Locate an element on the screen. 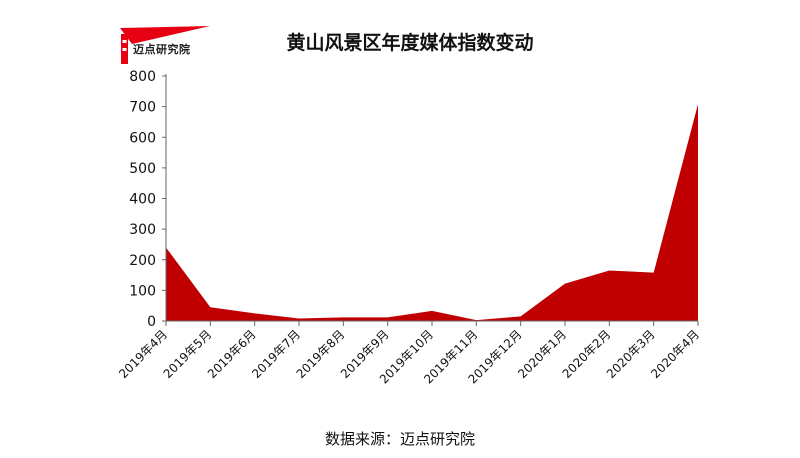 Image resolution: width=800 pixels, height=458 pixels. logo-text: 迈点研究院 is located at coordinates (162, 49).